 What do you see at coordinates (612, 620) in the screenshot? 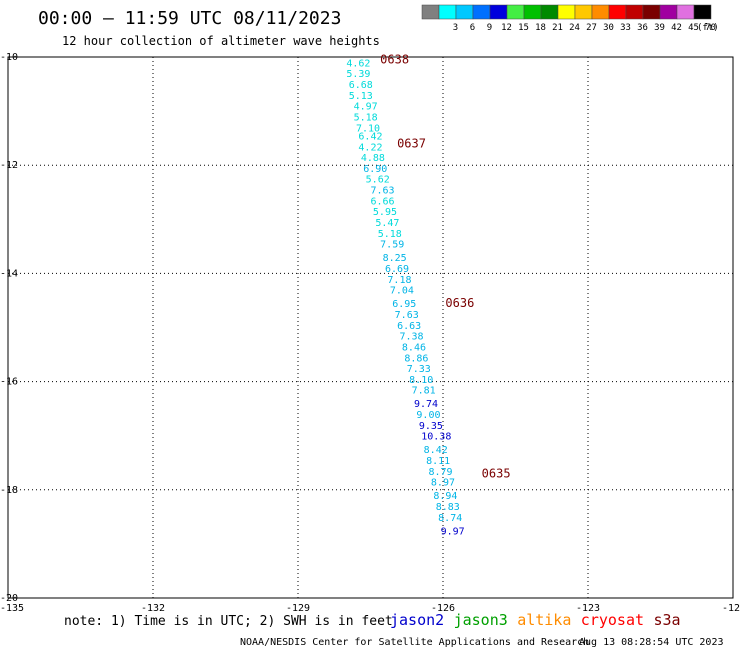
I see `satellite-name: cryosat` at bounding box center [612, 620].